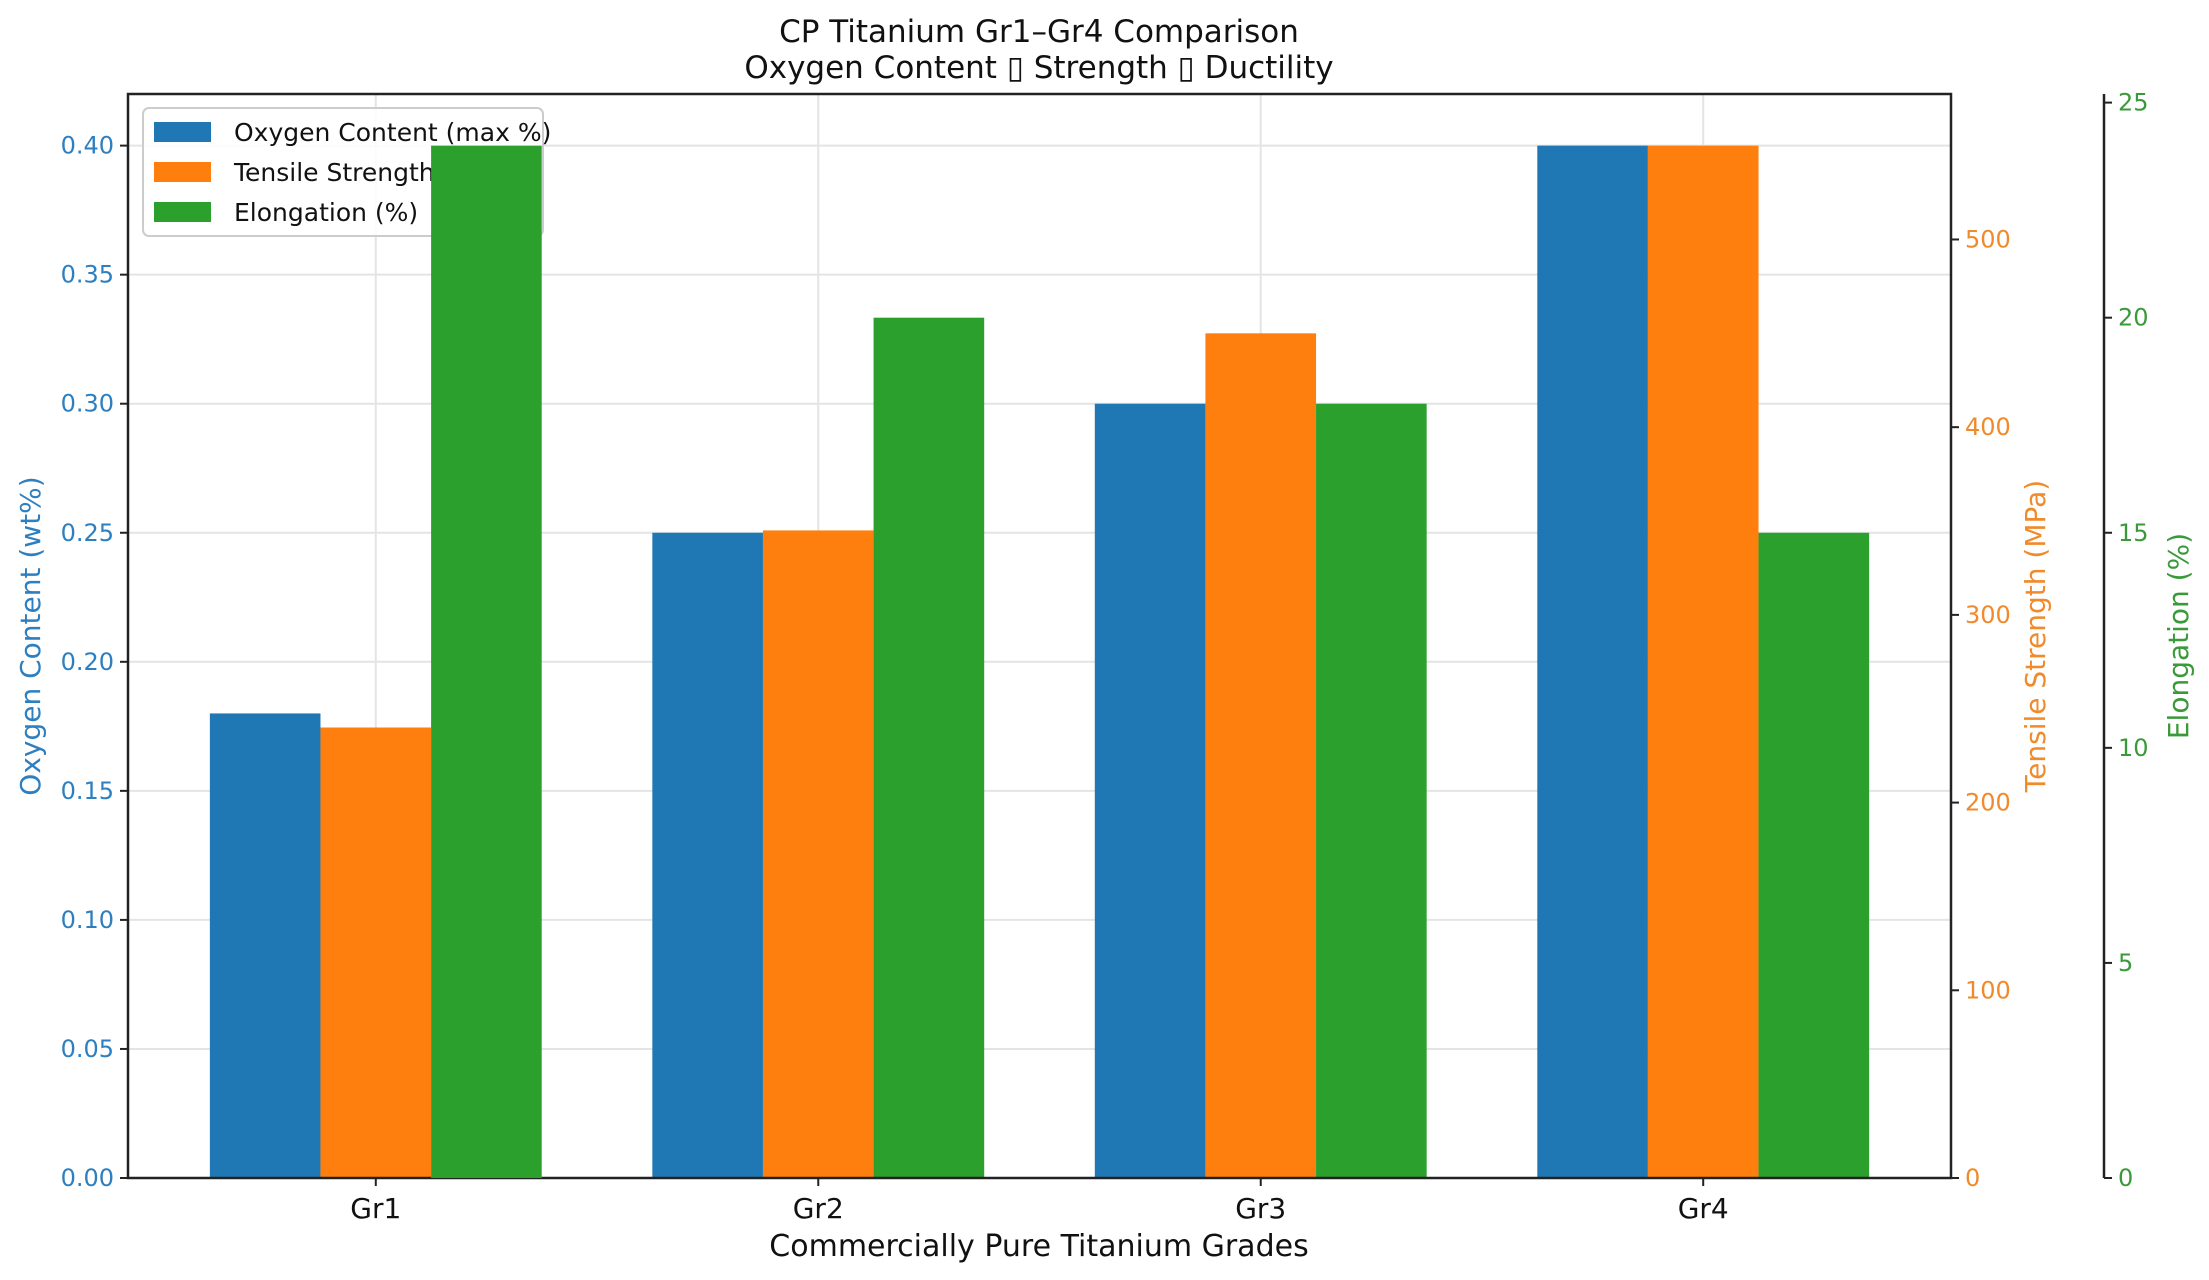 The image size is (2209, 1280). Describe the element at coordinates (2133, 103) in the screenshot. I see `outer-tick-label: 25` at that location.